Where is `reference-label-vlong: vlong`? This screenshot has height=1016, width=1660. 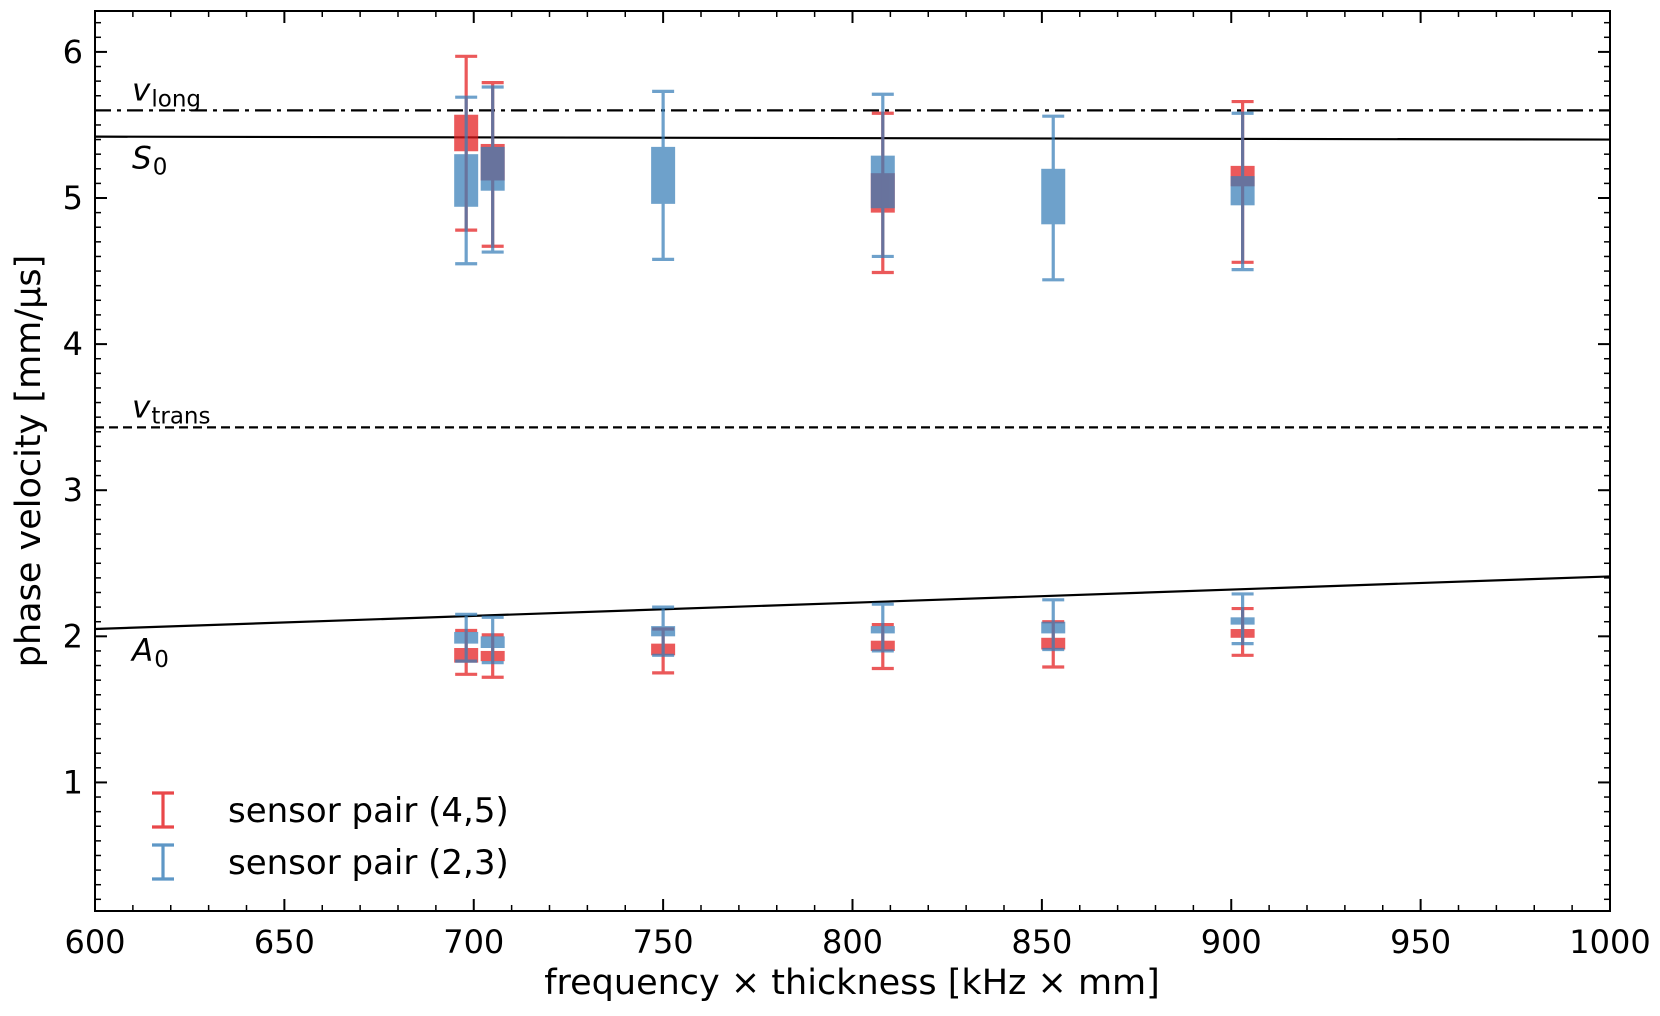
reference-label-vlong: vlong is located at coordinates (166, 92).